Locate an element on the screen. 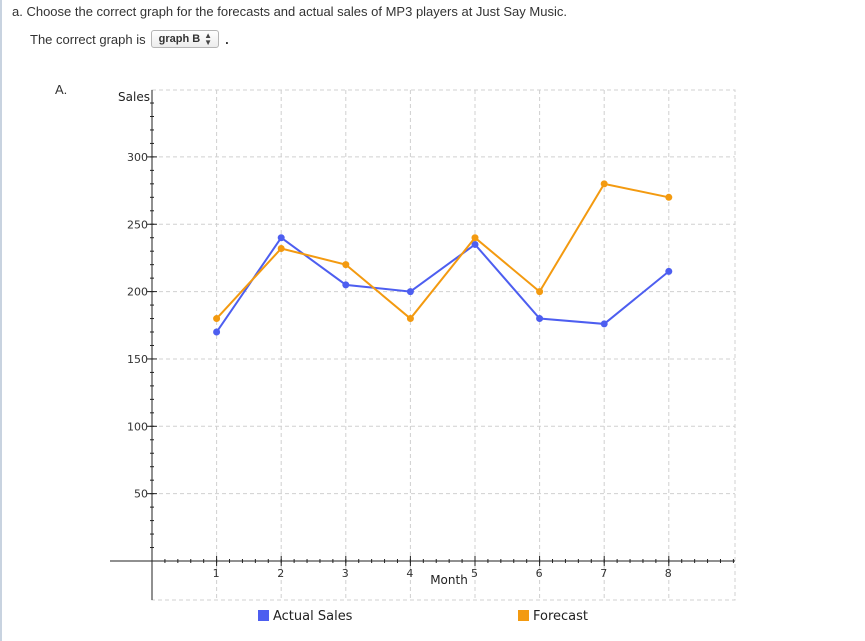  answer-line: The correct graph is graph B ▲ ▼ . is located at coordinates (129, 39).